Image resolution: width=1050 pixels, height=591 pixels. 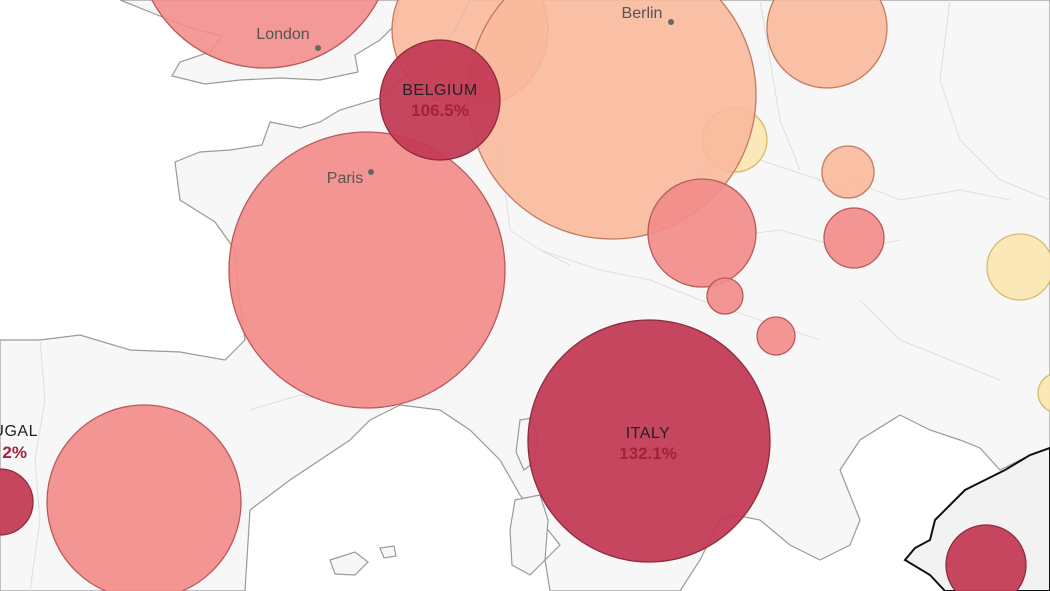 I want to click on bubble-italy, so click(x=649, y=441).